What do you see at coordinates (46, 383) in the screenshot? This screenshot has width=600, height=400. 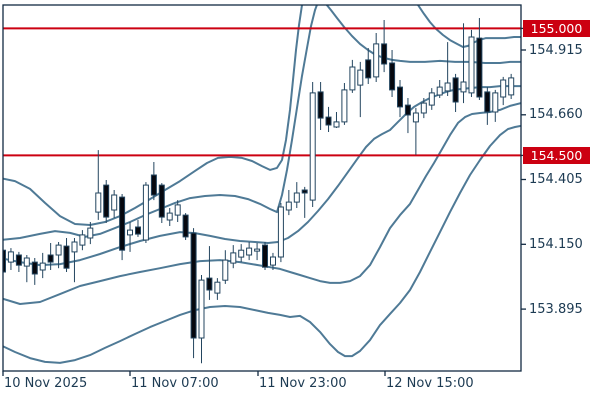 I see `time-axis-label: 10 Nov 2025` at bounding box center [46, 383].